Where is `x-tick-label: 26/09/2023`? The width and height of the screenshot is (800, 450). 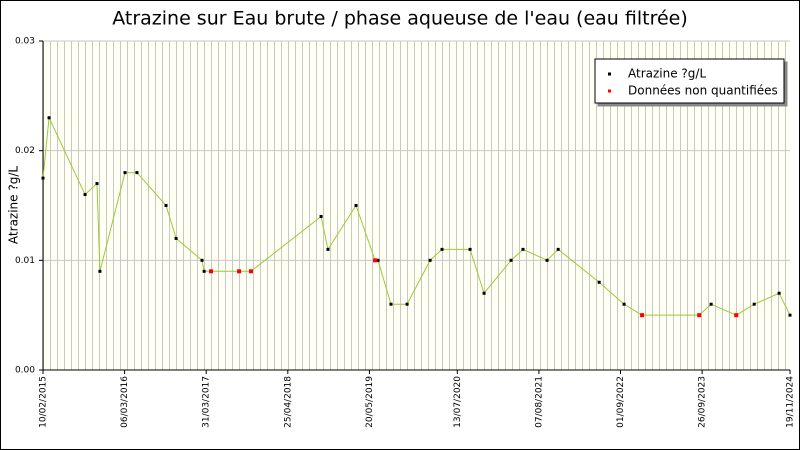
x-tick-label: 26/09/2023 is located at coordinates (703, 402).